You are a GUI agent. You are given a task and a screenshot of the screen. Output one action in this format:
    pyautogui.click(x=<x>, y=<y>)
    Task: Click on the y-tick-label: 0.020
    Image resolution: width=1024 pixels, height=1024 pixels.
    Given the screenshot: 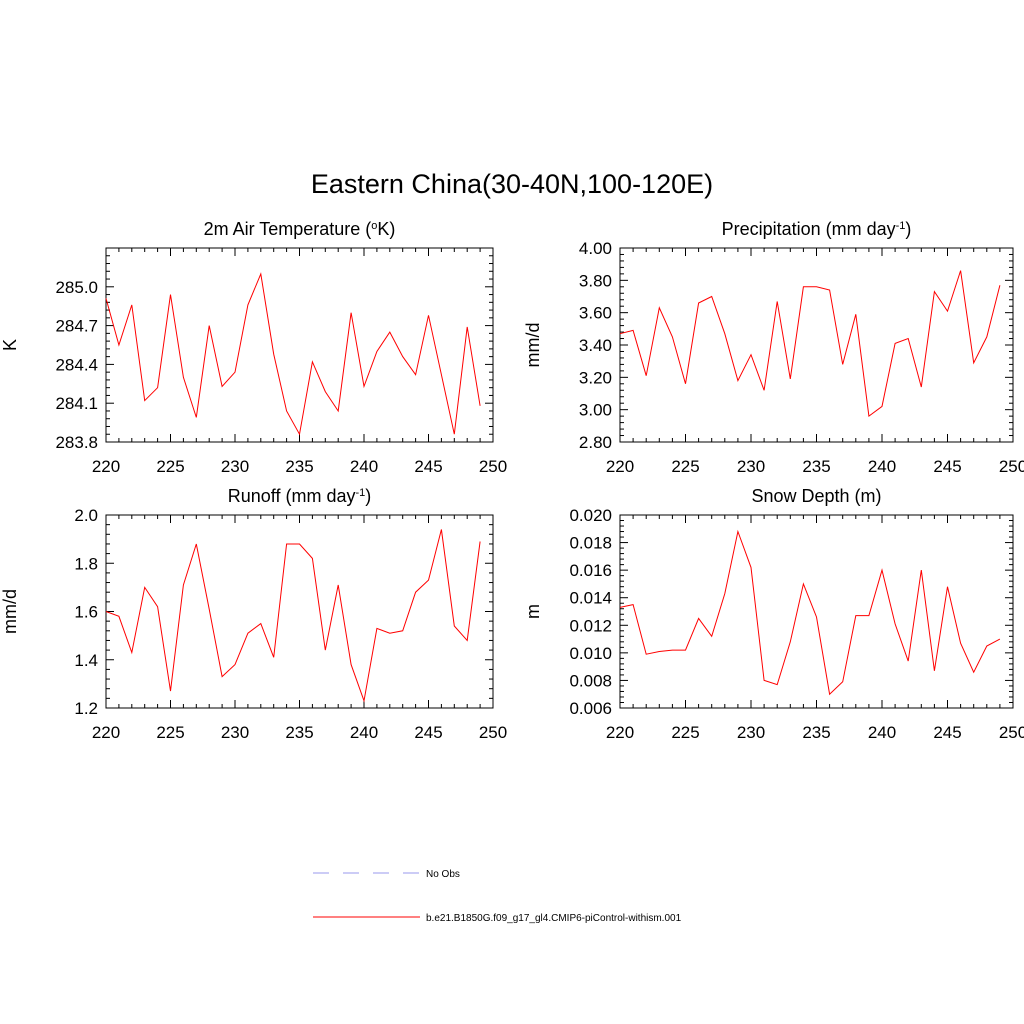 What is the action you would take?
    pyautogui.click(x=590, y=515)
    